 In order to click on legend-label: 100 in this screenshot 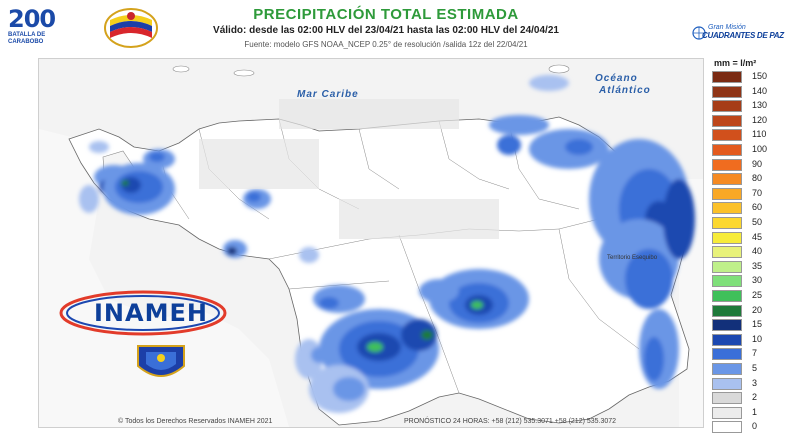, I will do `click(760, 149)`.